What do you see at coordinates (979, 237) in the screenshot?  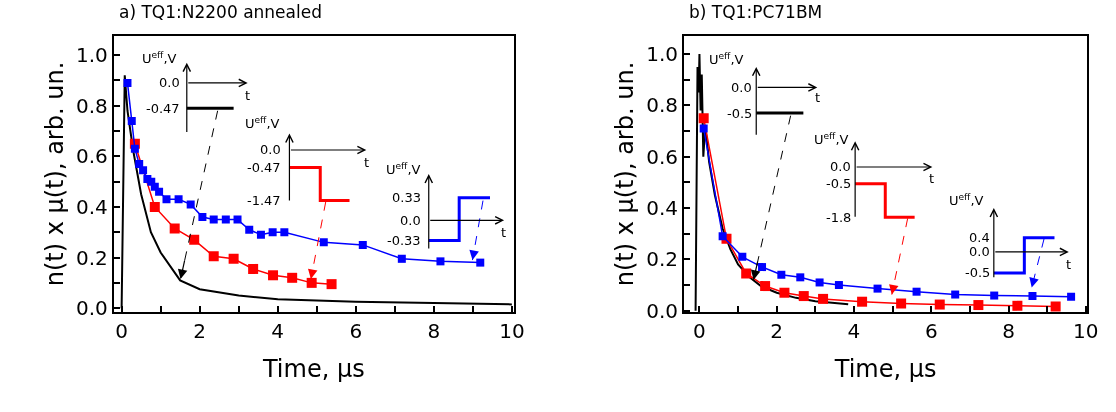 I see `annotation: 0.4` at bounding box center [979, 237].